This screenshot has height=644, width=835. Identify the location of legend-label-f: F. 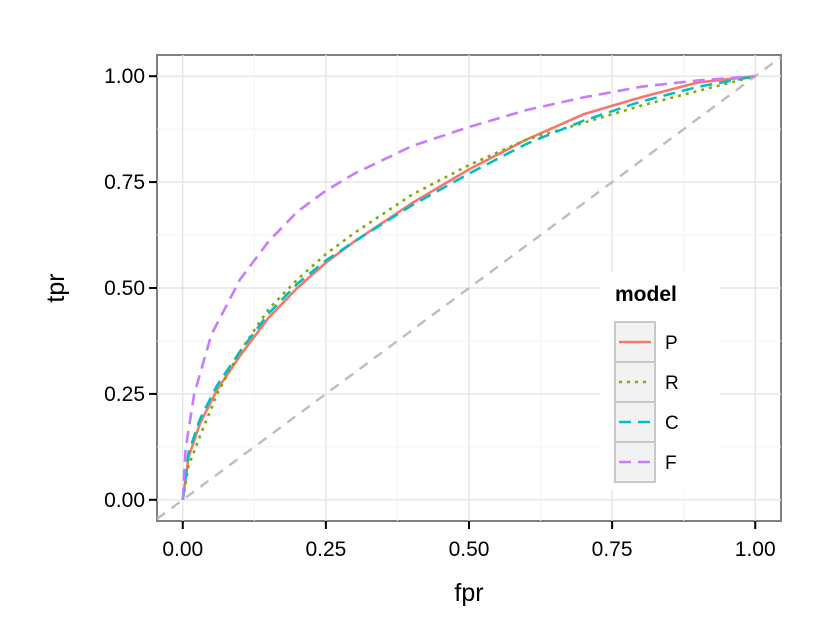
(671, 463).